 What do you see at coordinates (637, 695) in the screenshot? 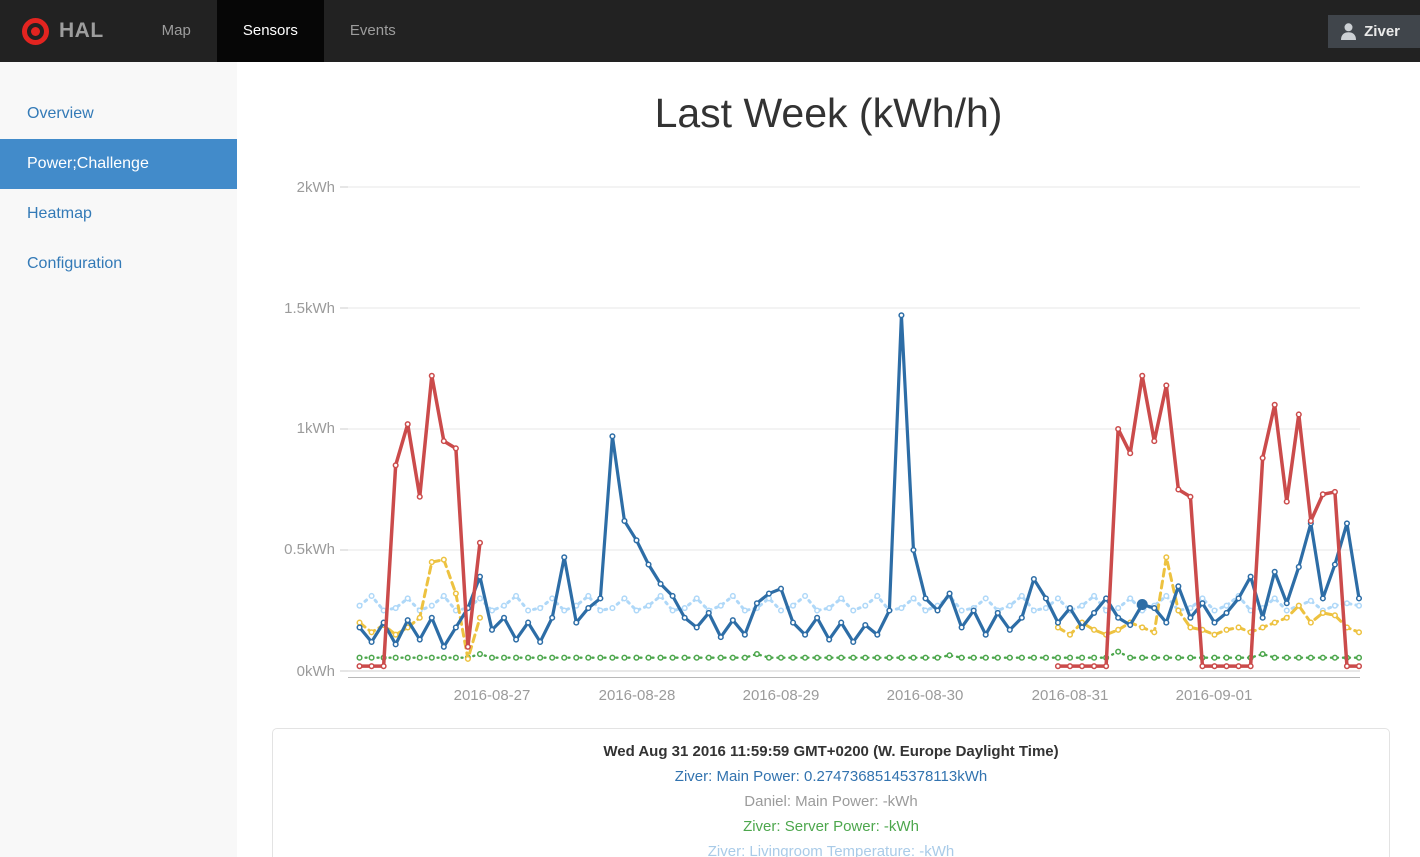
I see `x-tick-label: 2016-08-28` at bounding box center [637, 695].